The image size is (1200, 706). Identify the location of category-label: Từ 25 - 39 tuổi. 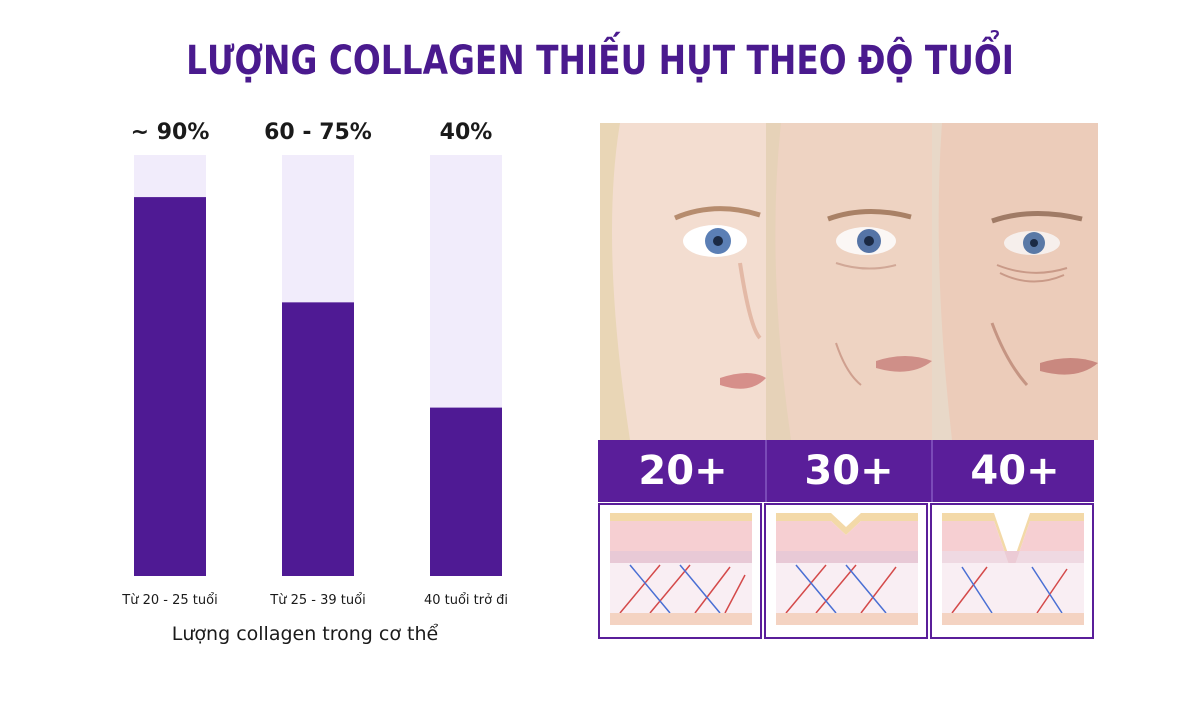
(317, 600).